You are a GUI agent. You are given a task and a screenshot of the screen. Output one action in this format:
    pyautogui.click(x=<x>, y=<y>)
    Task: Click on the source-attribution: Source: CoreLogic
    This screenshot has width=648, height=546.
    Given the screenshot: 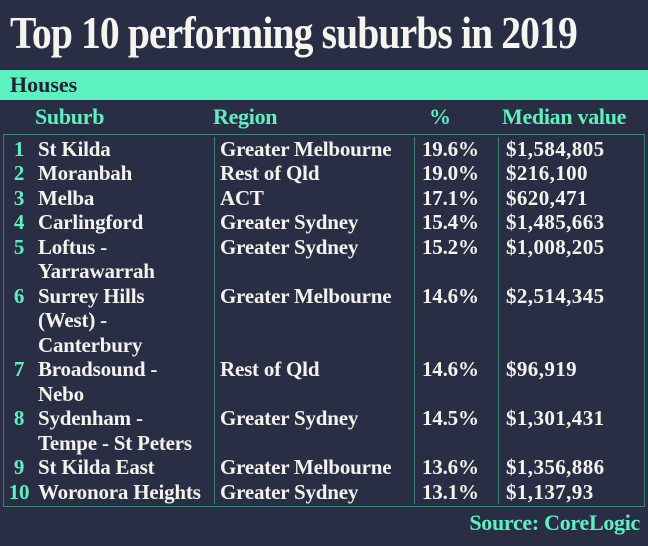 What is the action you would take?
    pyautogui.click(x=554, y=523)
    